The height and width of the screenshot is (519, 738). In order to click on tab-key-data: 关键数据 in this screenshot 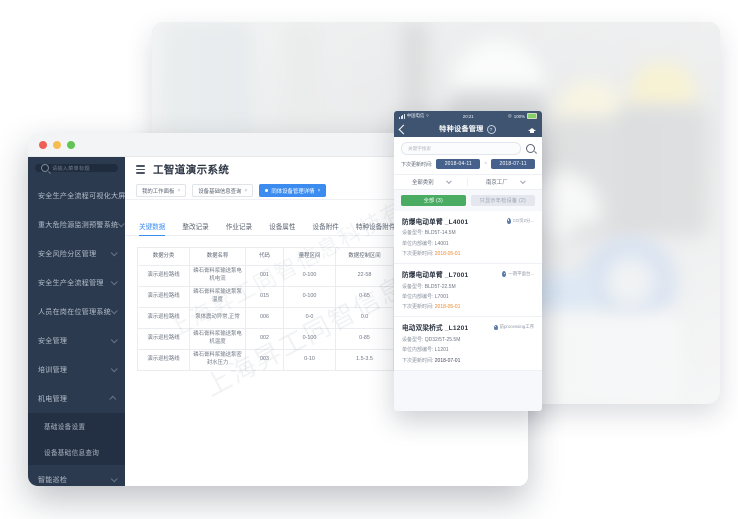, I will do `click(152, 228)`.